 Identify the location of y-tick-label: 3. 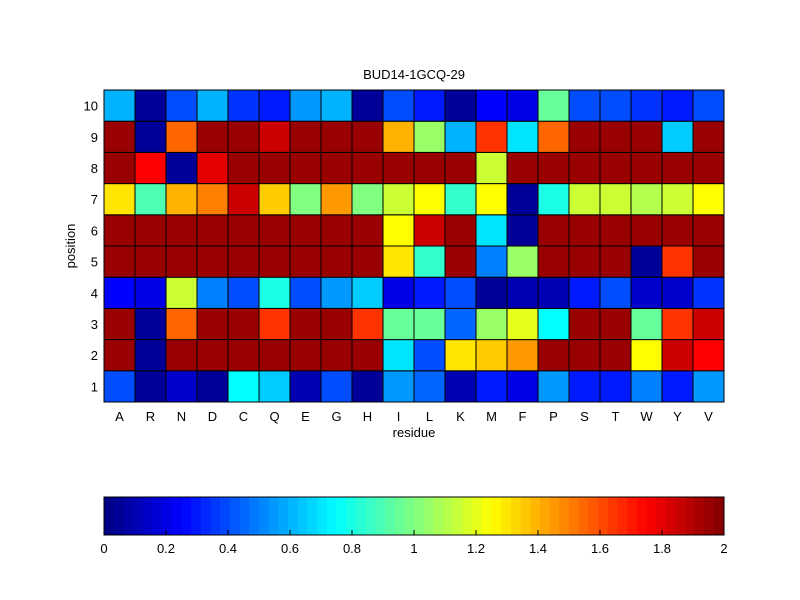
(94, 324).